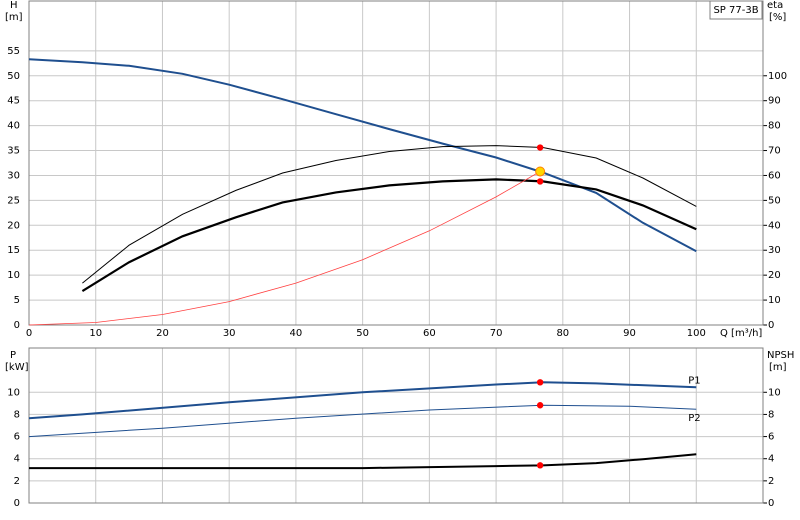 The image size is (800, 520). Describe the element at coordinates (741, 333) in the screenshot. I see `x-axis-label: Q [m³/h]` at that location.